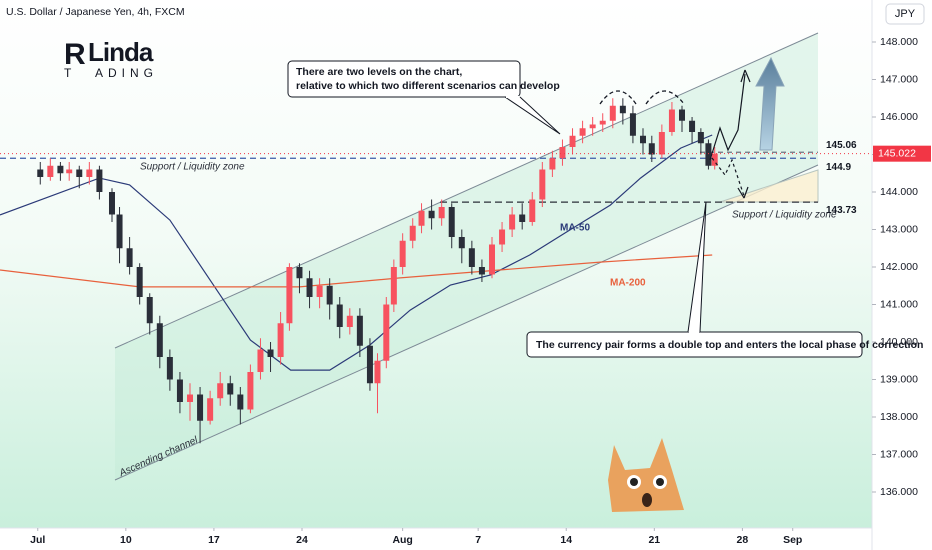 The image size is (932, 550). I want to click on cat-head, so click(646, 475).